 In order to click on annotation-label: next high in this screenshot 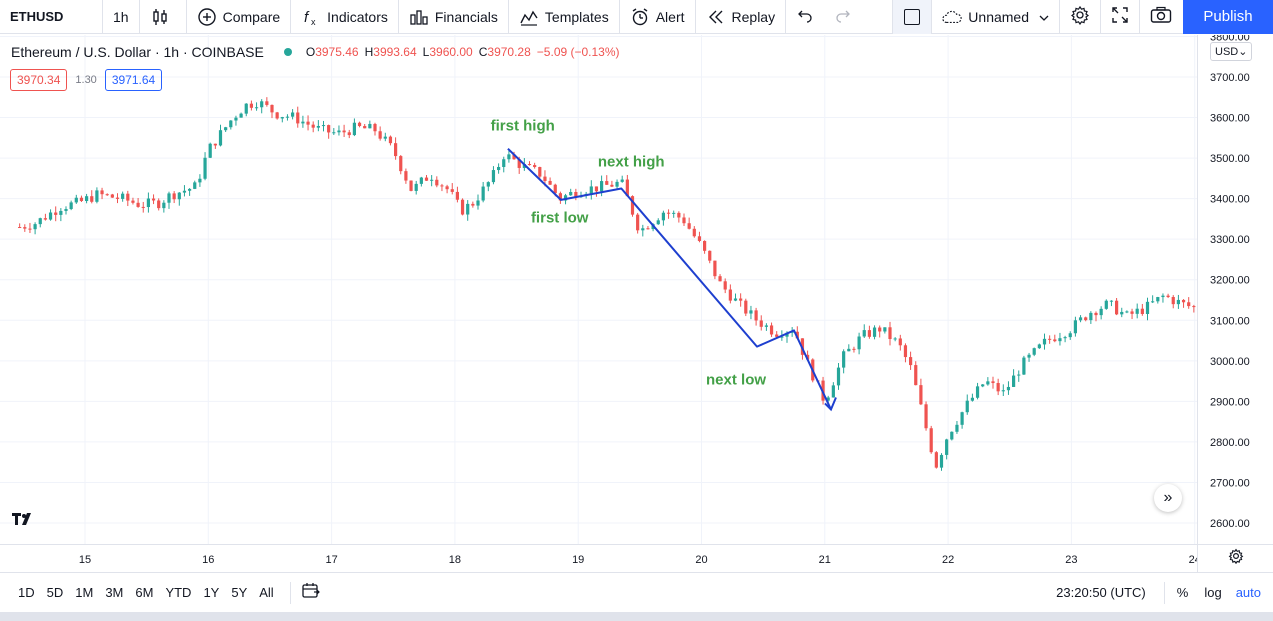, I will do `click(631, 162)`.